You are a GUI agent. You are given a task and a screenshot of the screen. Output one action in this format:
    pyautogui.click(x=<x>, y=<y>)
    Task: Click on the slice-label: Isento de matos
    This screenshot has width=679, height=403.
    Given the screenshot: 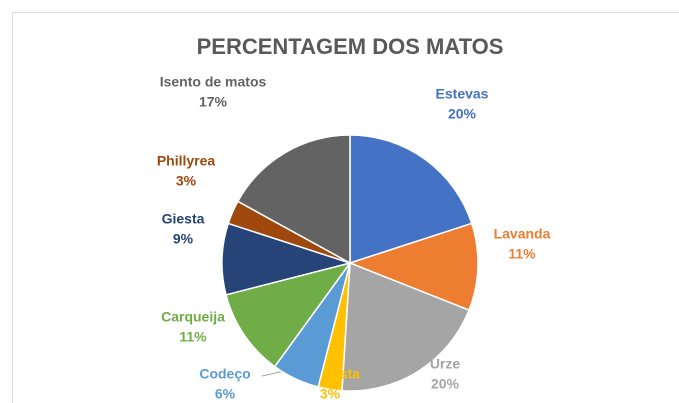 What is the action you would take?
    pyautogui.click(x=213, y=82)
    